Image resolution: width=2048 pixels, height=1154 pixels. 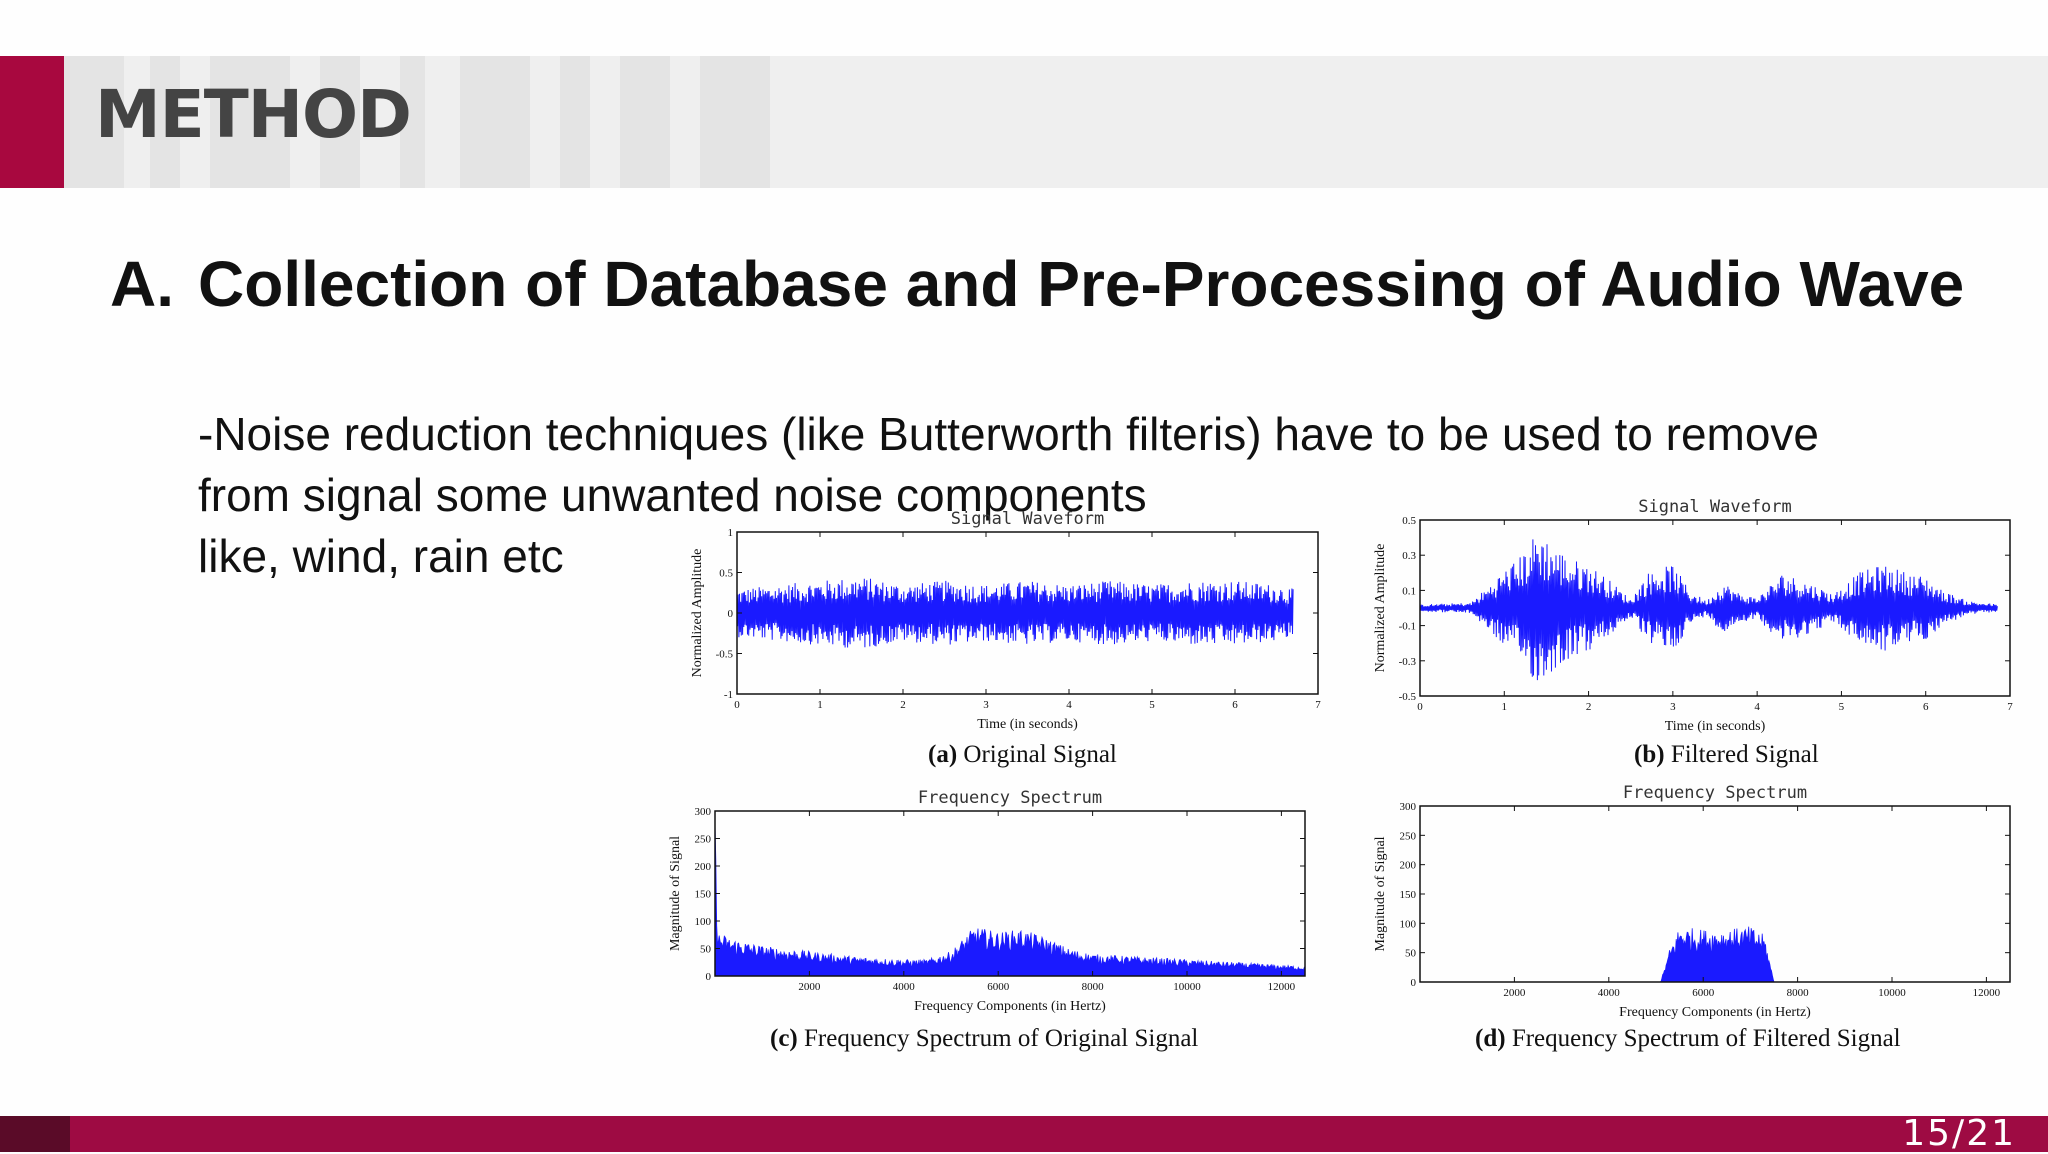 What do you see at coordinates (253, 114) in the screenshot?
I see `slide-title: METHOD` at bounding box center [253, 114].